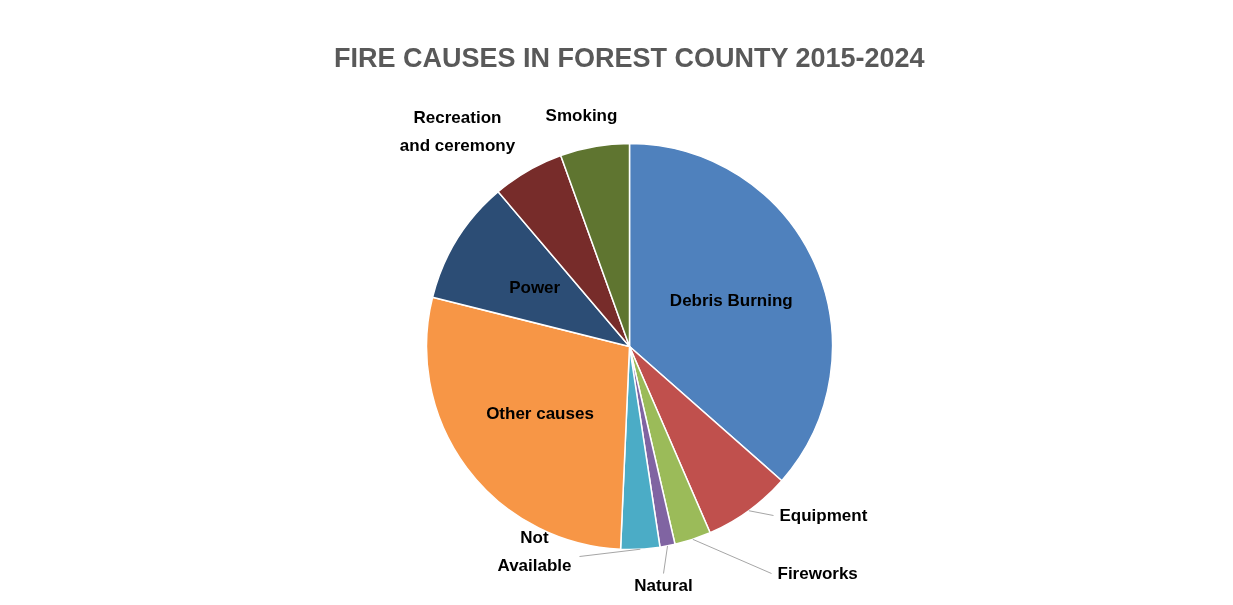  I want to click on slice-label: Debris Burning, so click(731, 301).